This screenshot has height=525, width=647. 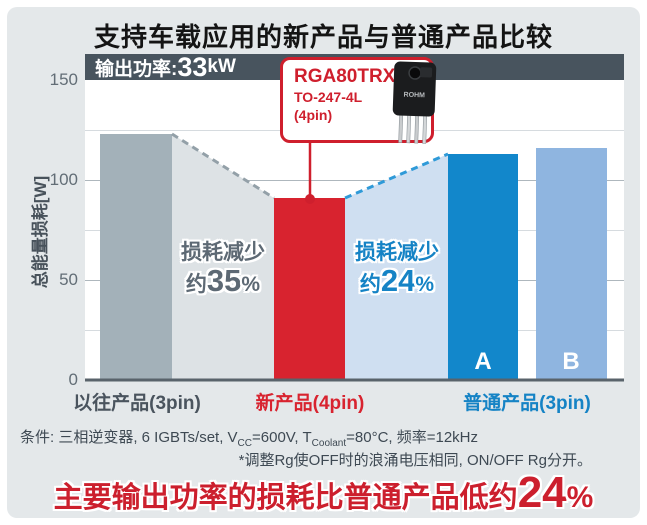 What do you see at coordinates (68, 279) in the screenshot?
I see `y-tick-50: 50` at bounding box center [68, 279].